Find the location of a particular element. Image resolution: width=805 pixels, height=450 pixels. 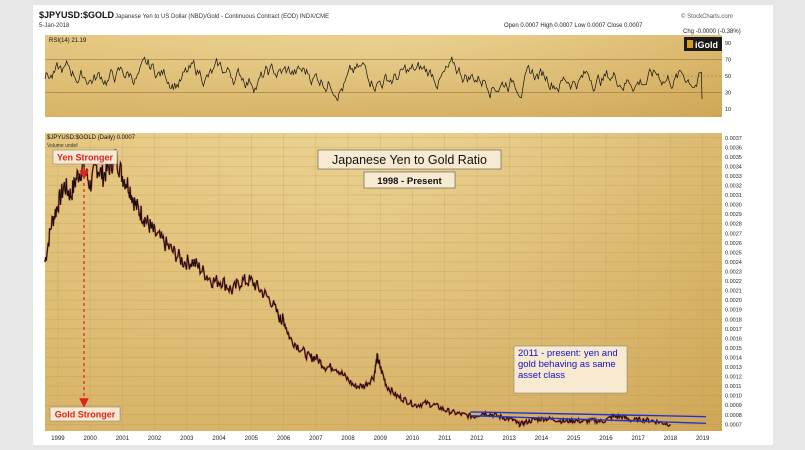

y-tick-label: 0.0016 is located at coordinates (733, 339).